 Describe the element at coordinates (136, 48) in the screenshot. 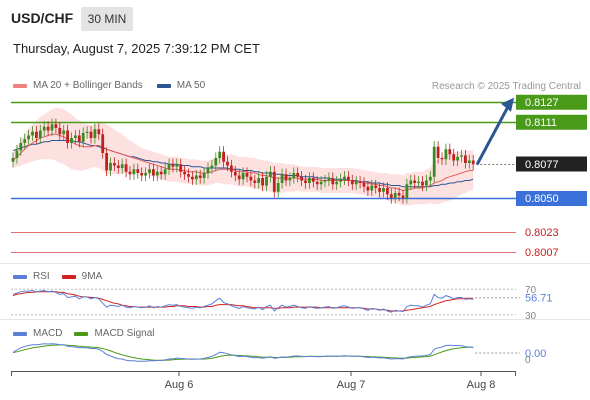

I see `datetime-label: Thursday, August 7, 2025 7:39:12 PM CET` at that location.